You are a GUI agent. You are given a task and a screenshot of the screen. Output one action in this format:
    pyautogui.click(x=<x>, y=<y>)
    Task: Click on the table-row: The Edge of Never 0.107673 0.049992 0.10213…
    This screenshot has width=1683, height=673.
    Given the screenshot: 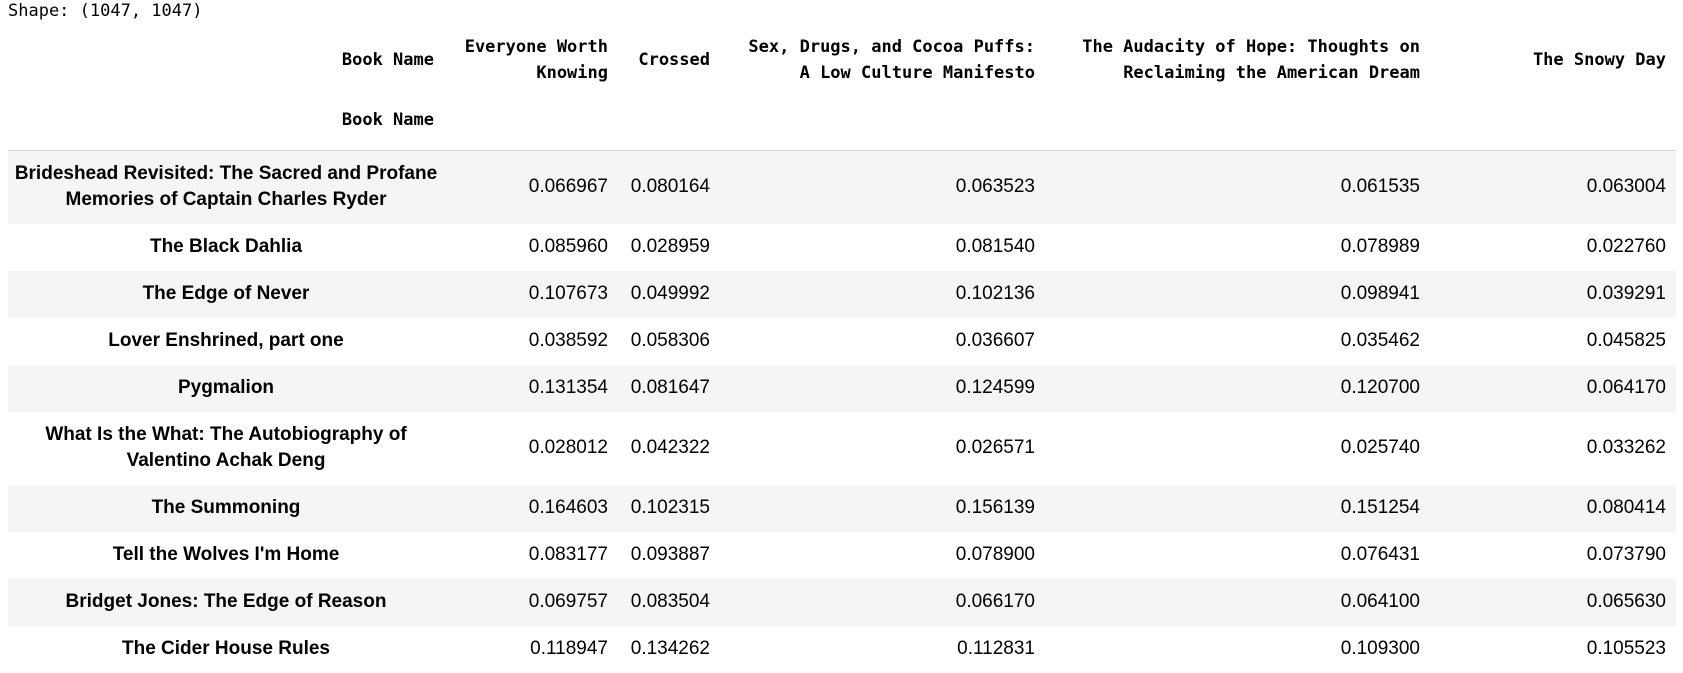 What is the action you would take?
    pyautogui.click(x=842, y=294)
    